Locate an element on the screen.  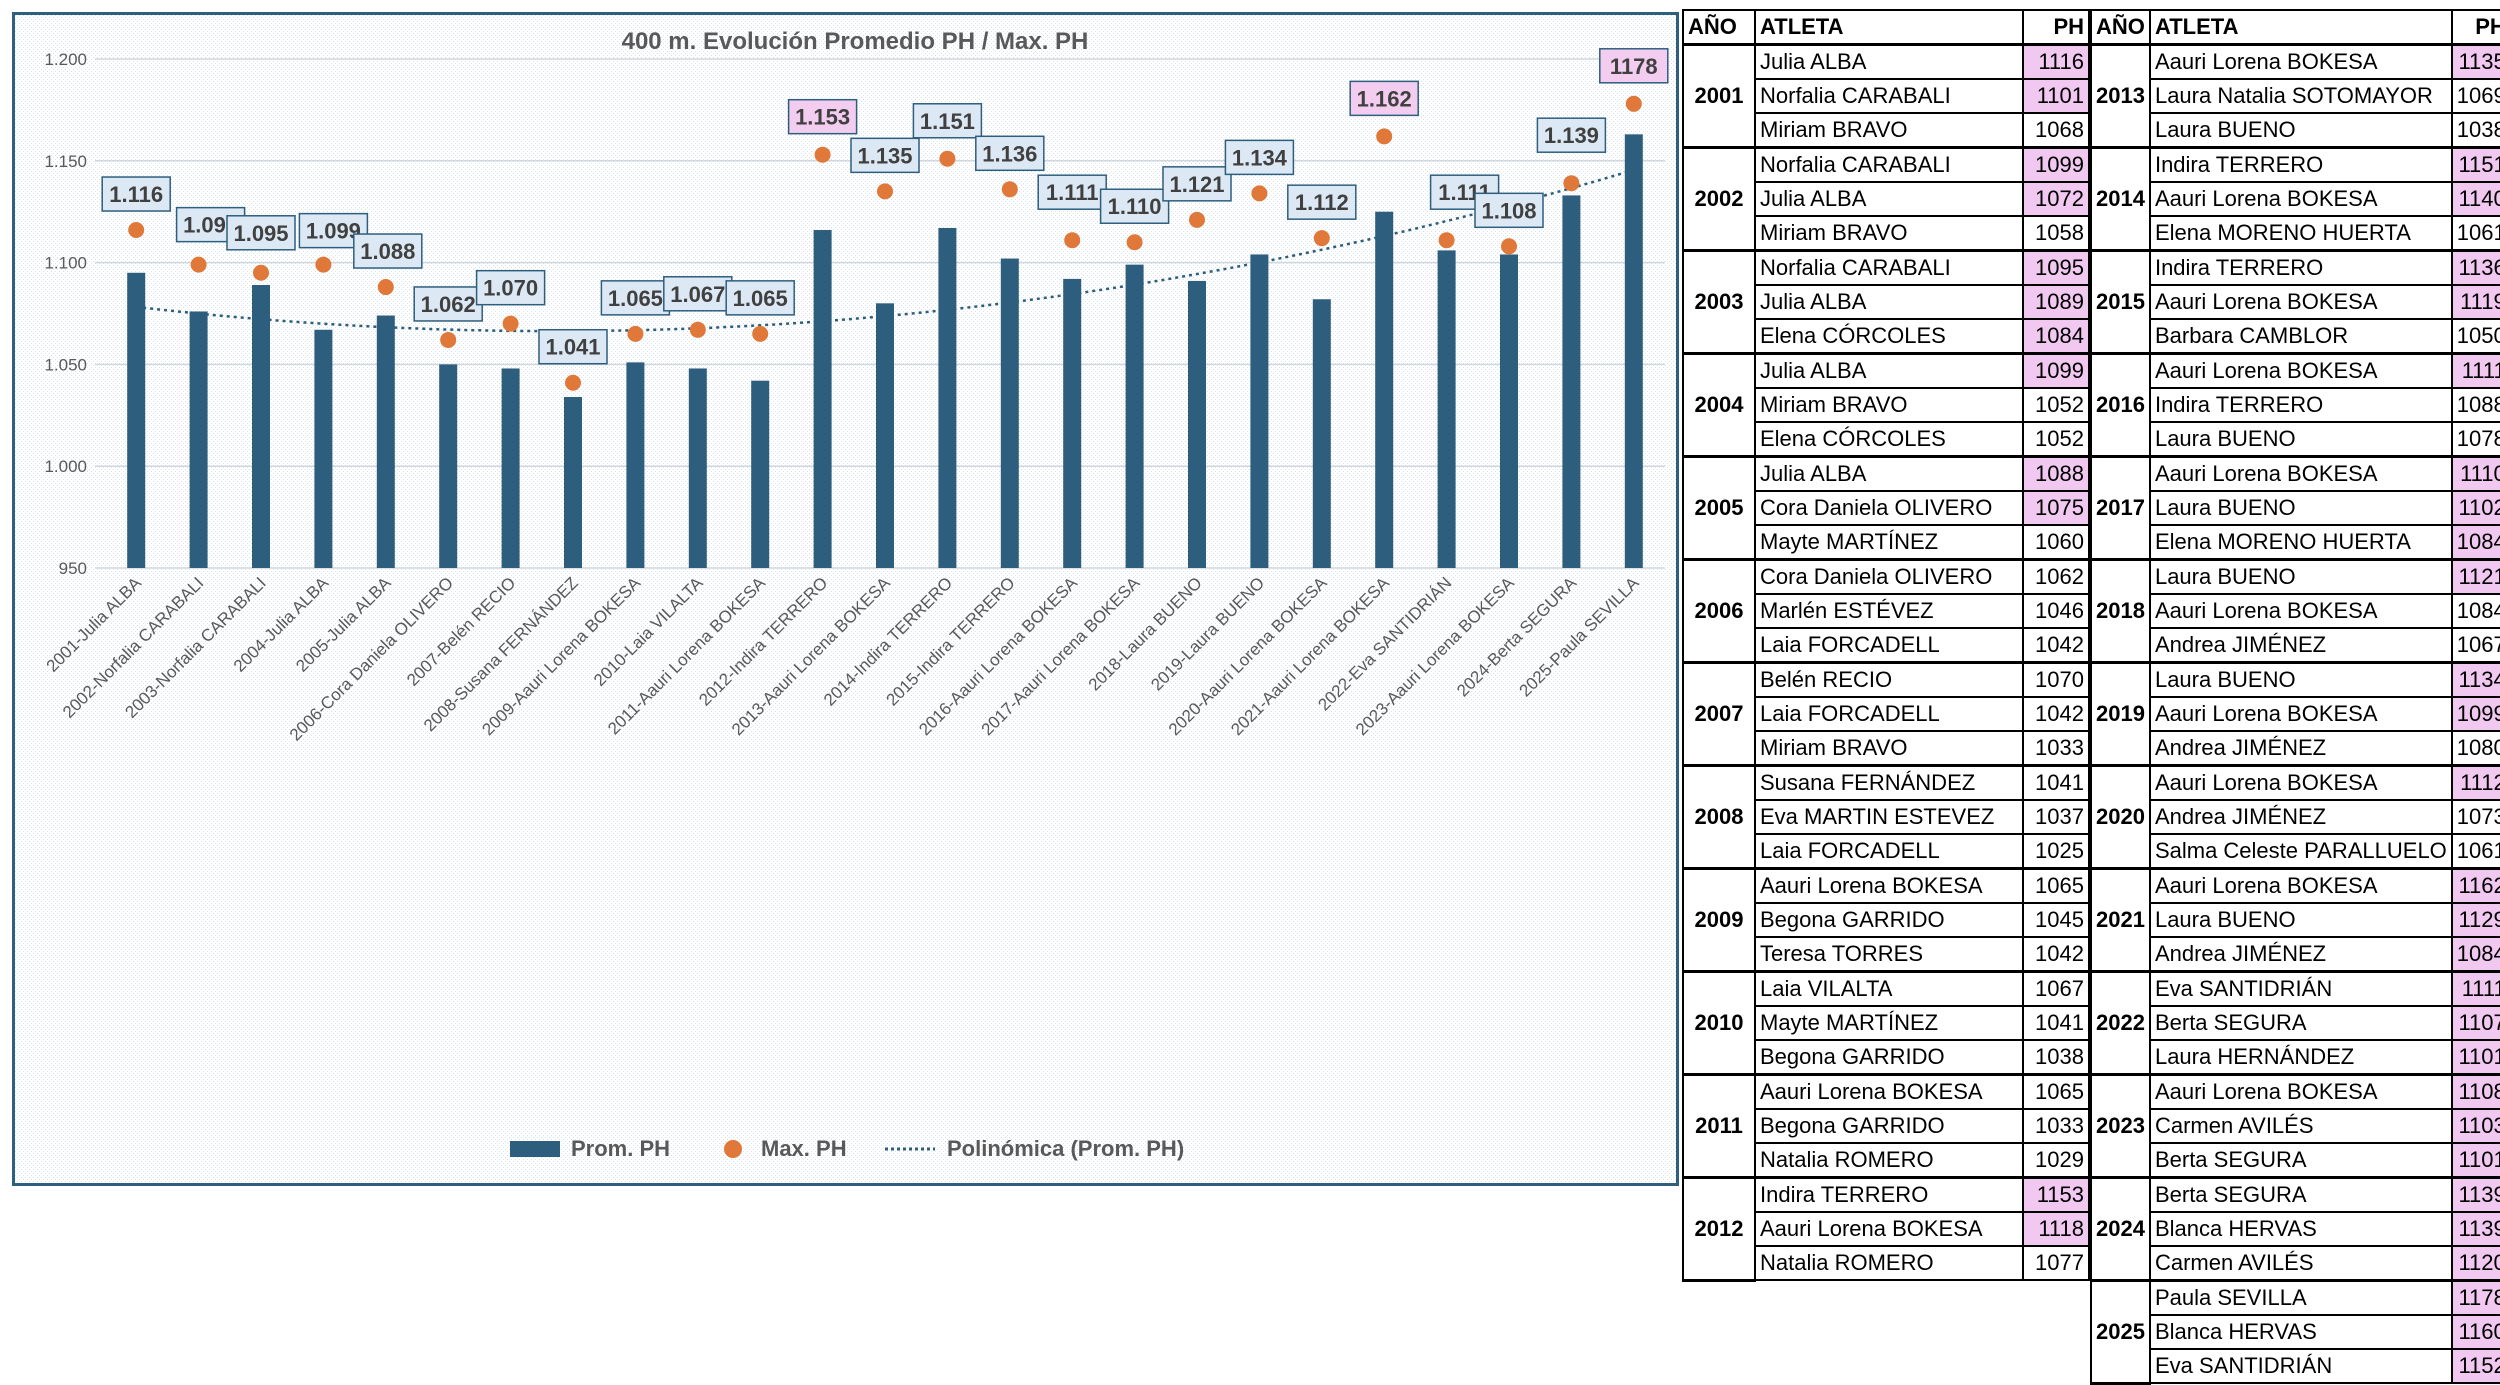
table-row: Miriam BRAVO 1033 is located at coordinates (1886, 748).